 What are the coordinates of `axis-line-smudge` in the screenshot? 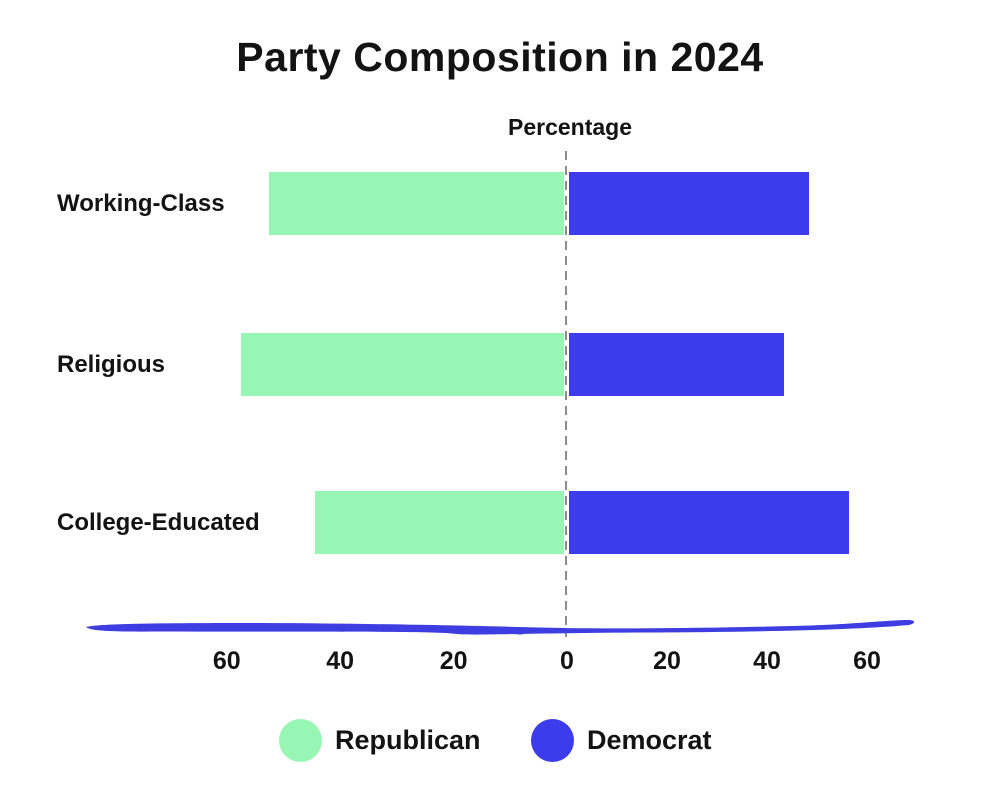 It's located at (516, 631).